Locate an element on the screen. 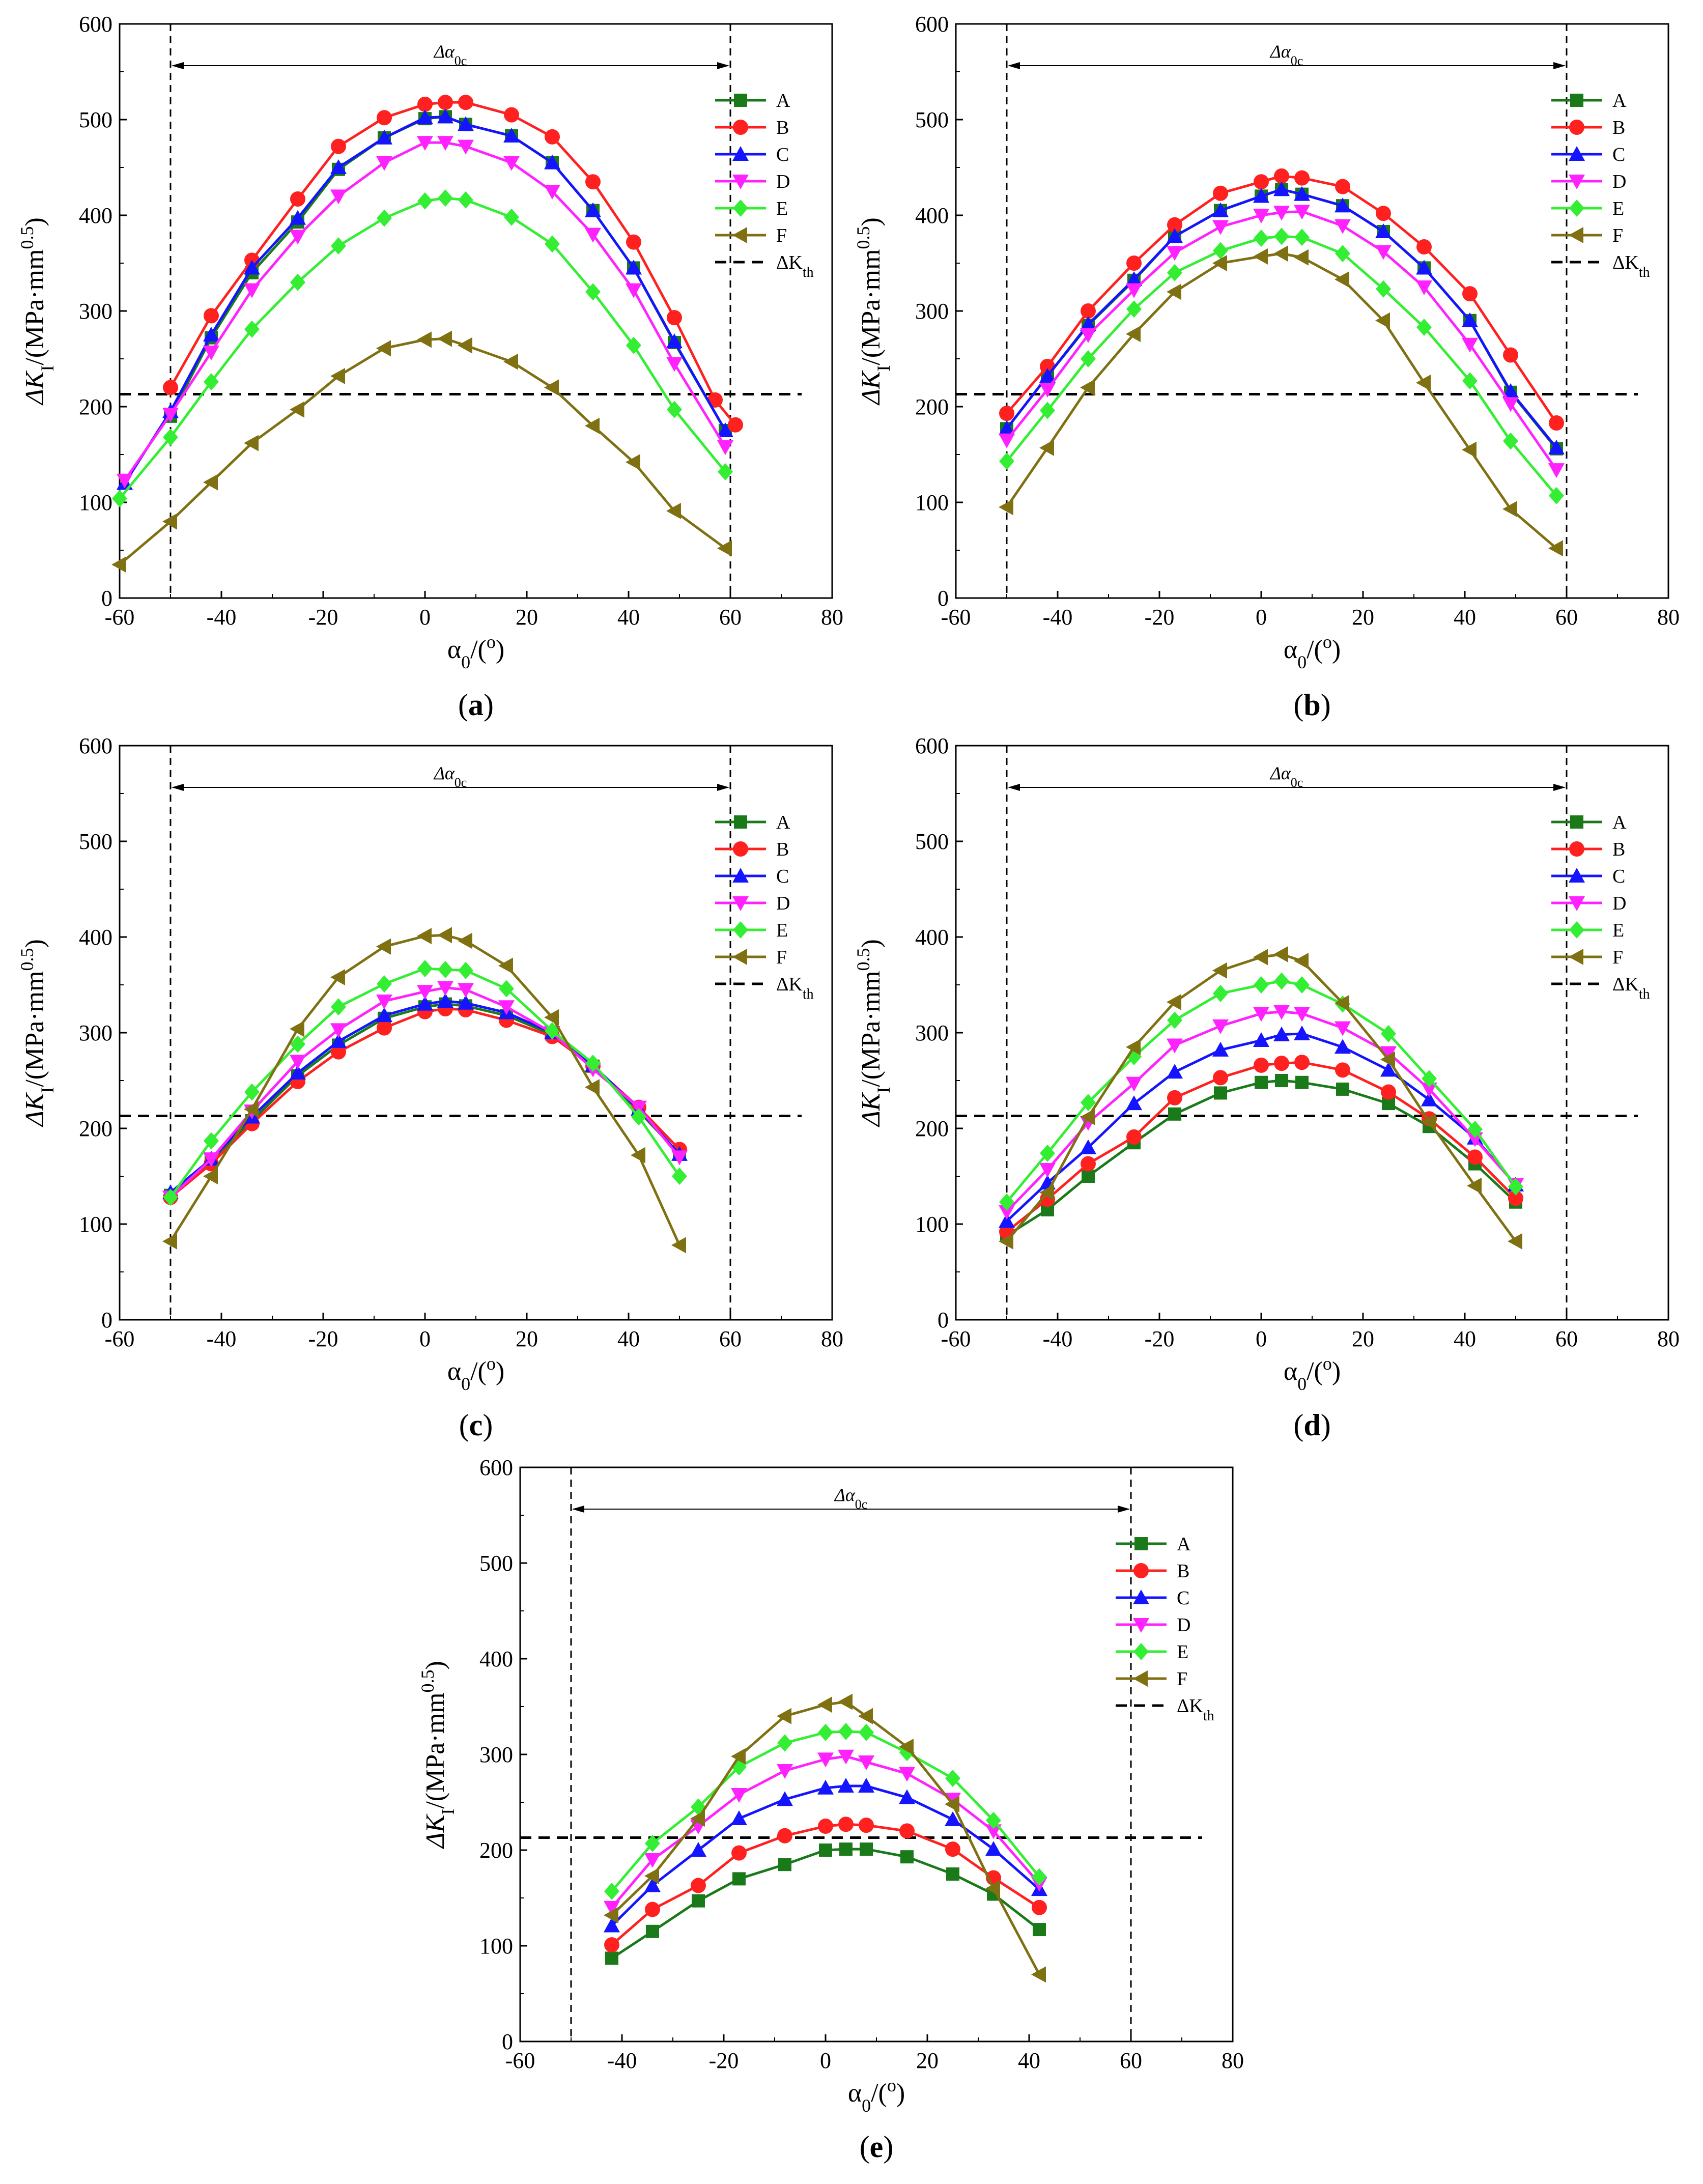  legend-threshold-label: ΔKth is located at coordinates (1195, 1709).